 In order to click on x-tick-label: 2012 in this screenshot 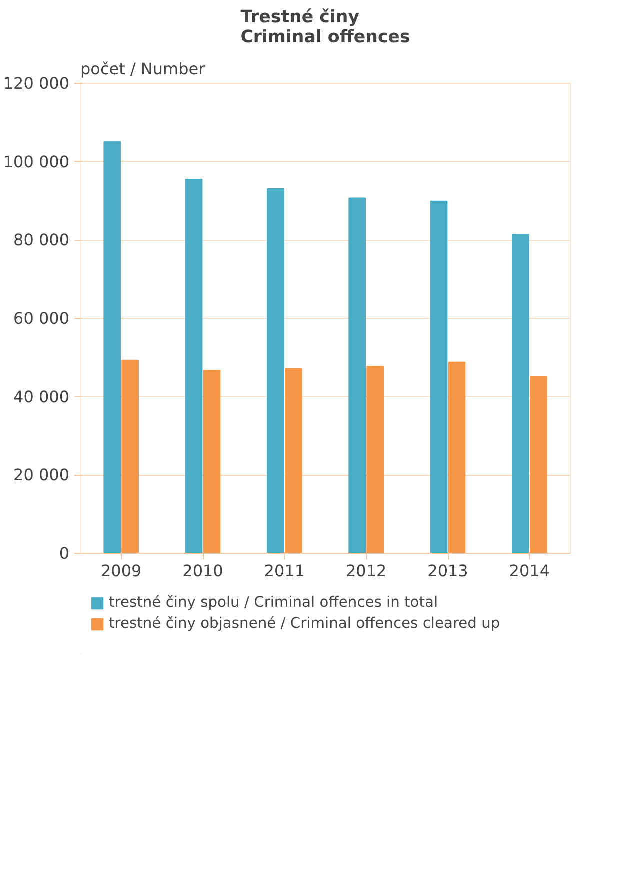, I will do `click(366, 571)`.